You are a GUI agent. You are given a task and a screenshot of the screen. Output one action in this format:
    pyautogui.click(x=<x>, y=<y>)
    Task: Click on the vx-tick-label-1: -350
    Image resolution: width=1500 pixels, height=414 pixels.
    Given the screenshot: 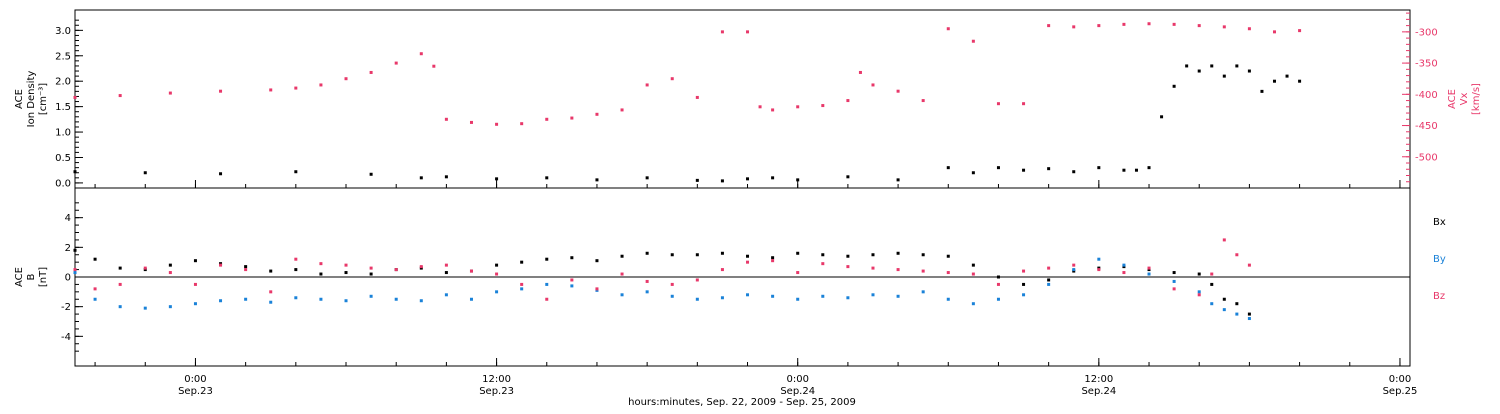 What is the action you would take?
    pyautogui.click(x=1426, y=64)
    